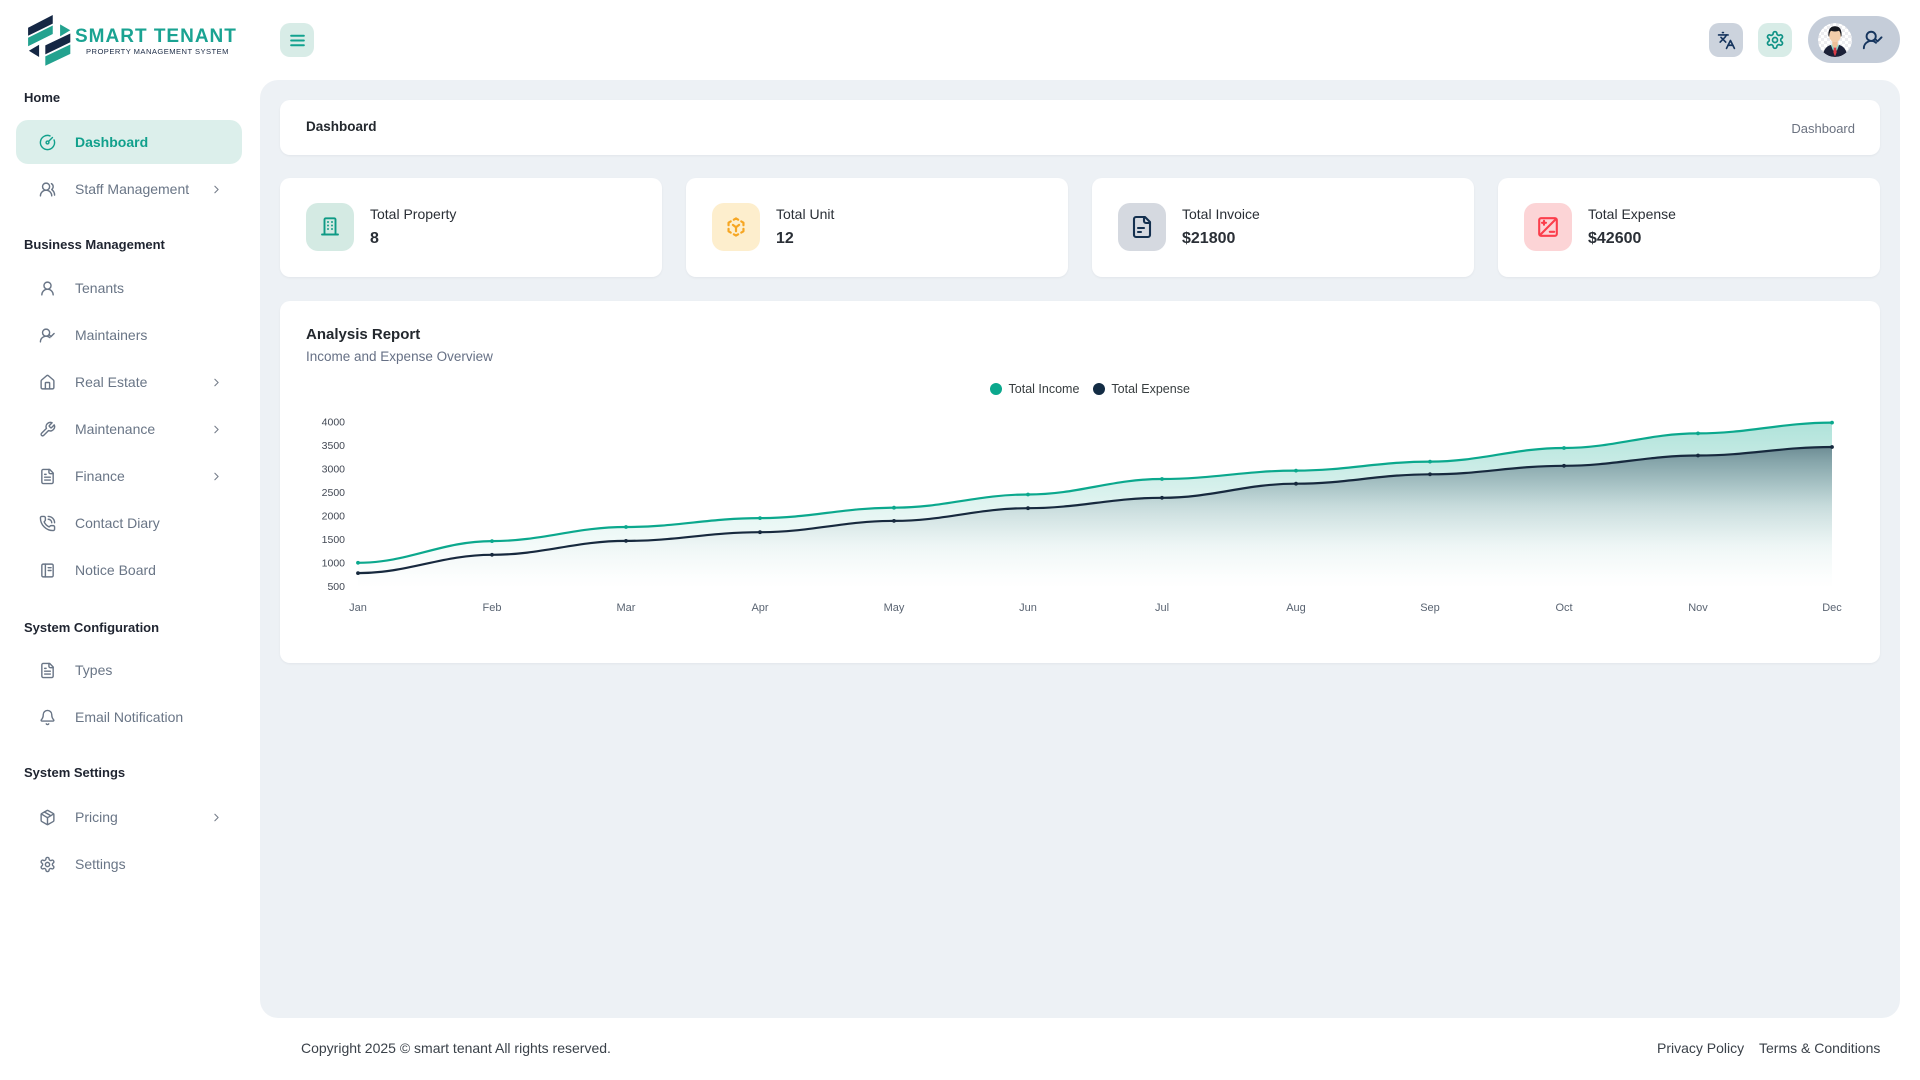  I want to click on svg-text: 500, so click(336, 587).